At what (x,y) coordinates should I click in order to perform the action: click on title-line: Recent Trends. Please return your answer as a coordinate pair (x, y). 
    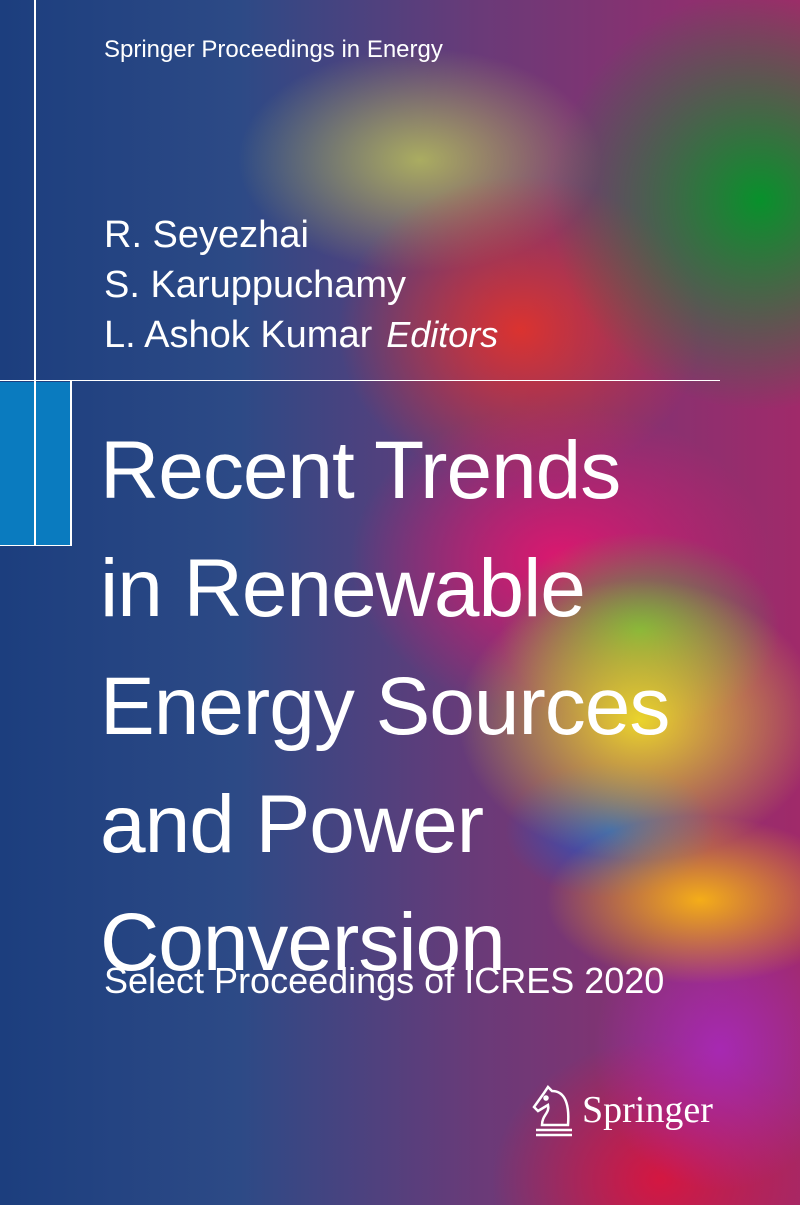
    Looking at the image, I should click on (360, 470).